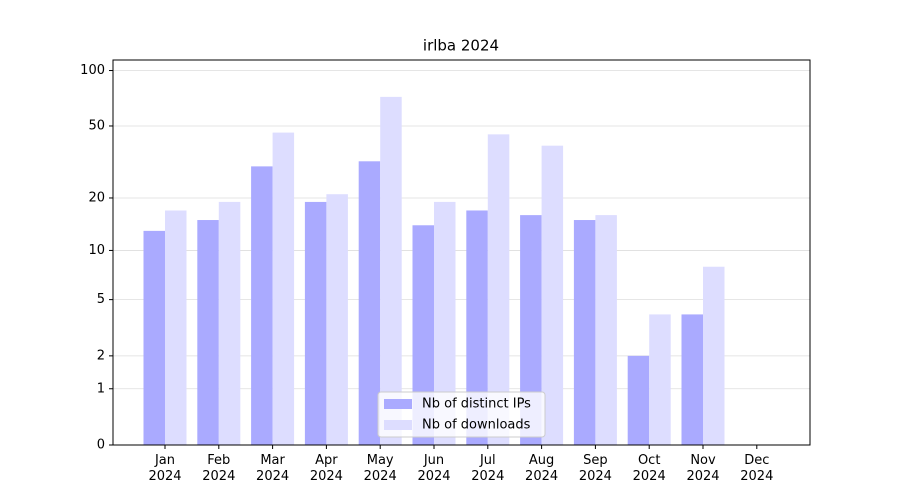 The height and width of the screenshot is (500, 900). Describe the element at coordinates (101, 388) in the screenshot. I see `y-tick-label: 1` at that location.